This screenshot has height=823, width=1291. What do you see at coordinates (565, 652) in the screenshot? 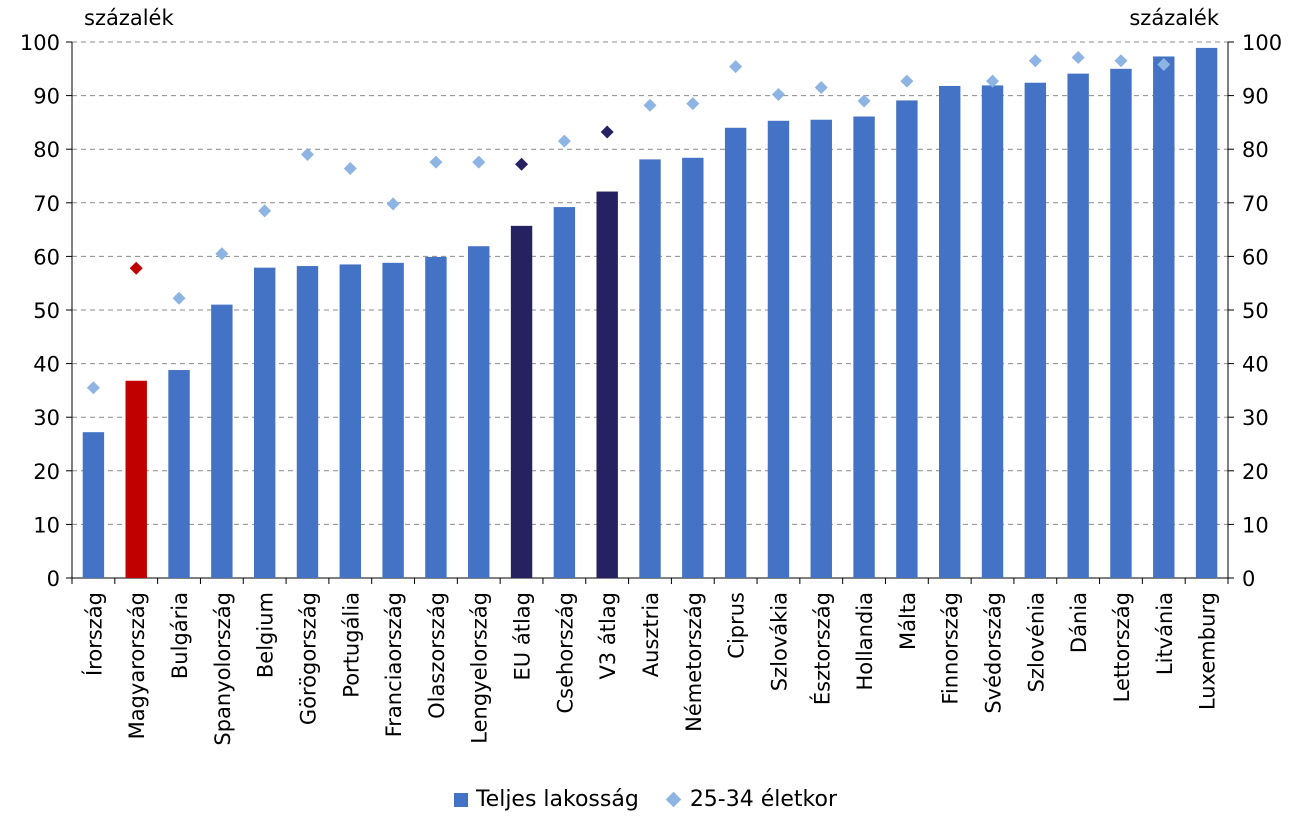
I see `x-tick-label: Csehország` at bounding box center [565, 652].